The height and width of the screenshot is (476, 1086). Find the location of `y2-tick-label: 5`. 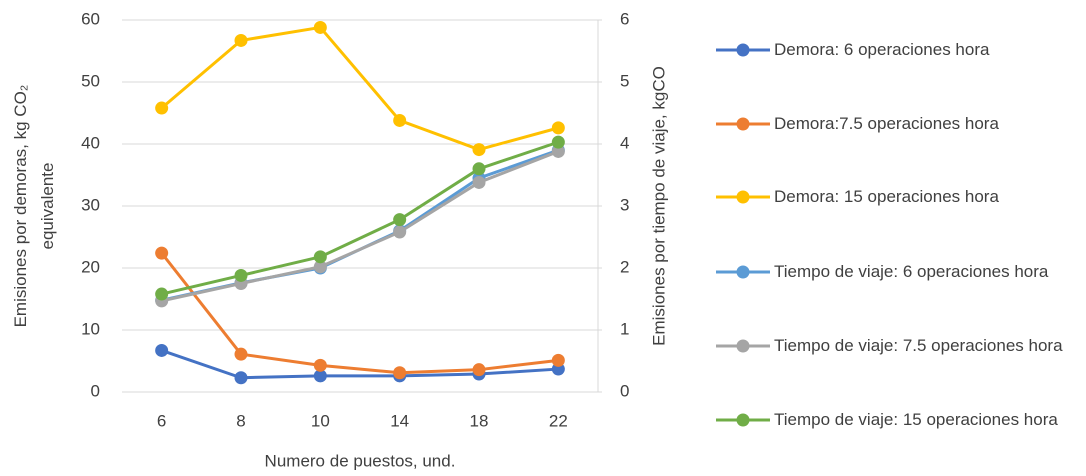

y2-tick-label: 5 is located at coordinates (624, 80).